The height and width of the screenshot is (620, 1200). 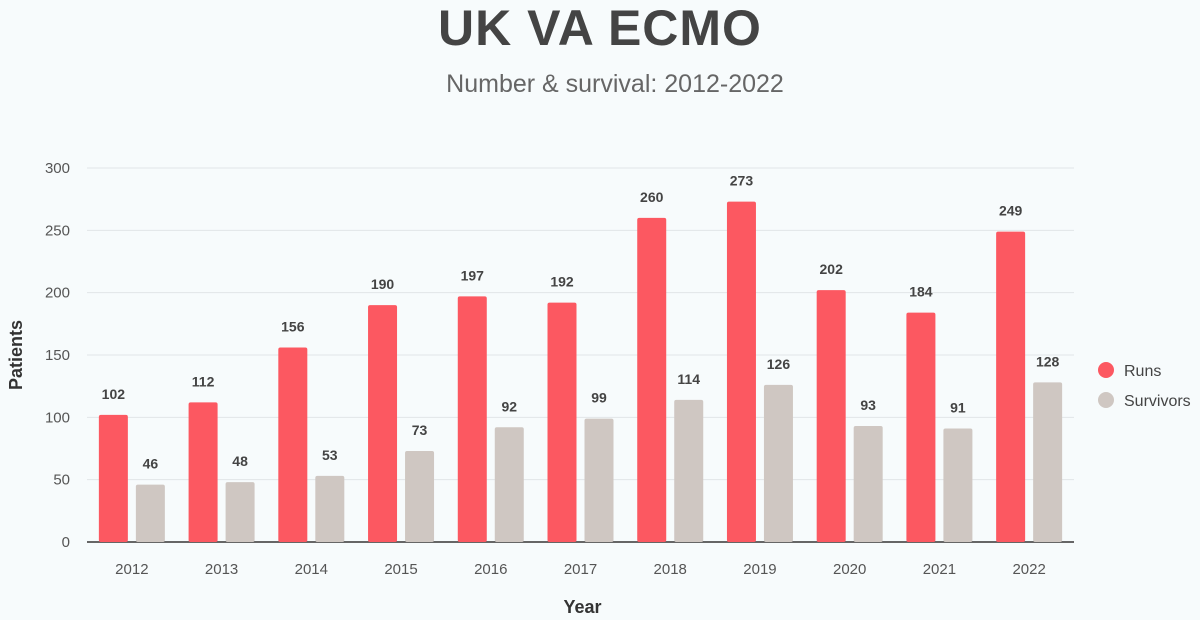 What do you see at coordinates (670, 569) in the screenshot?
I see `x-tick-label: 2018` at bounding box center [670, 569].